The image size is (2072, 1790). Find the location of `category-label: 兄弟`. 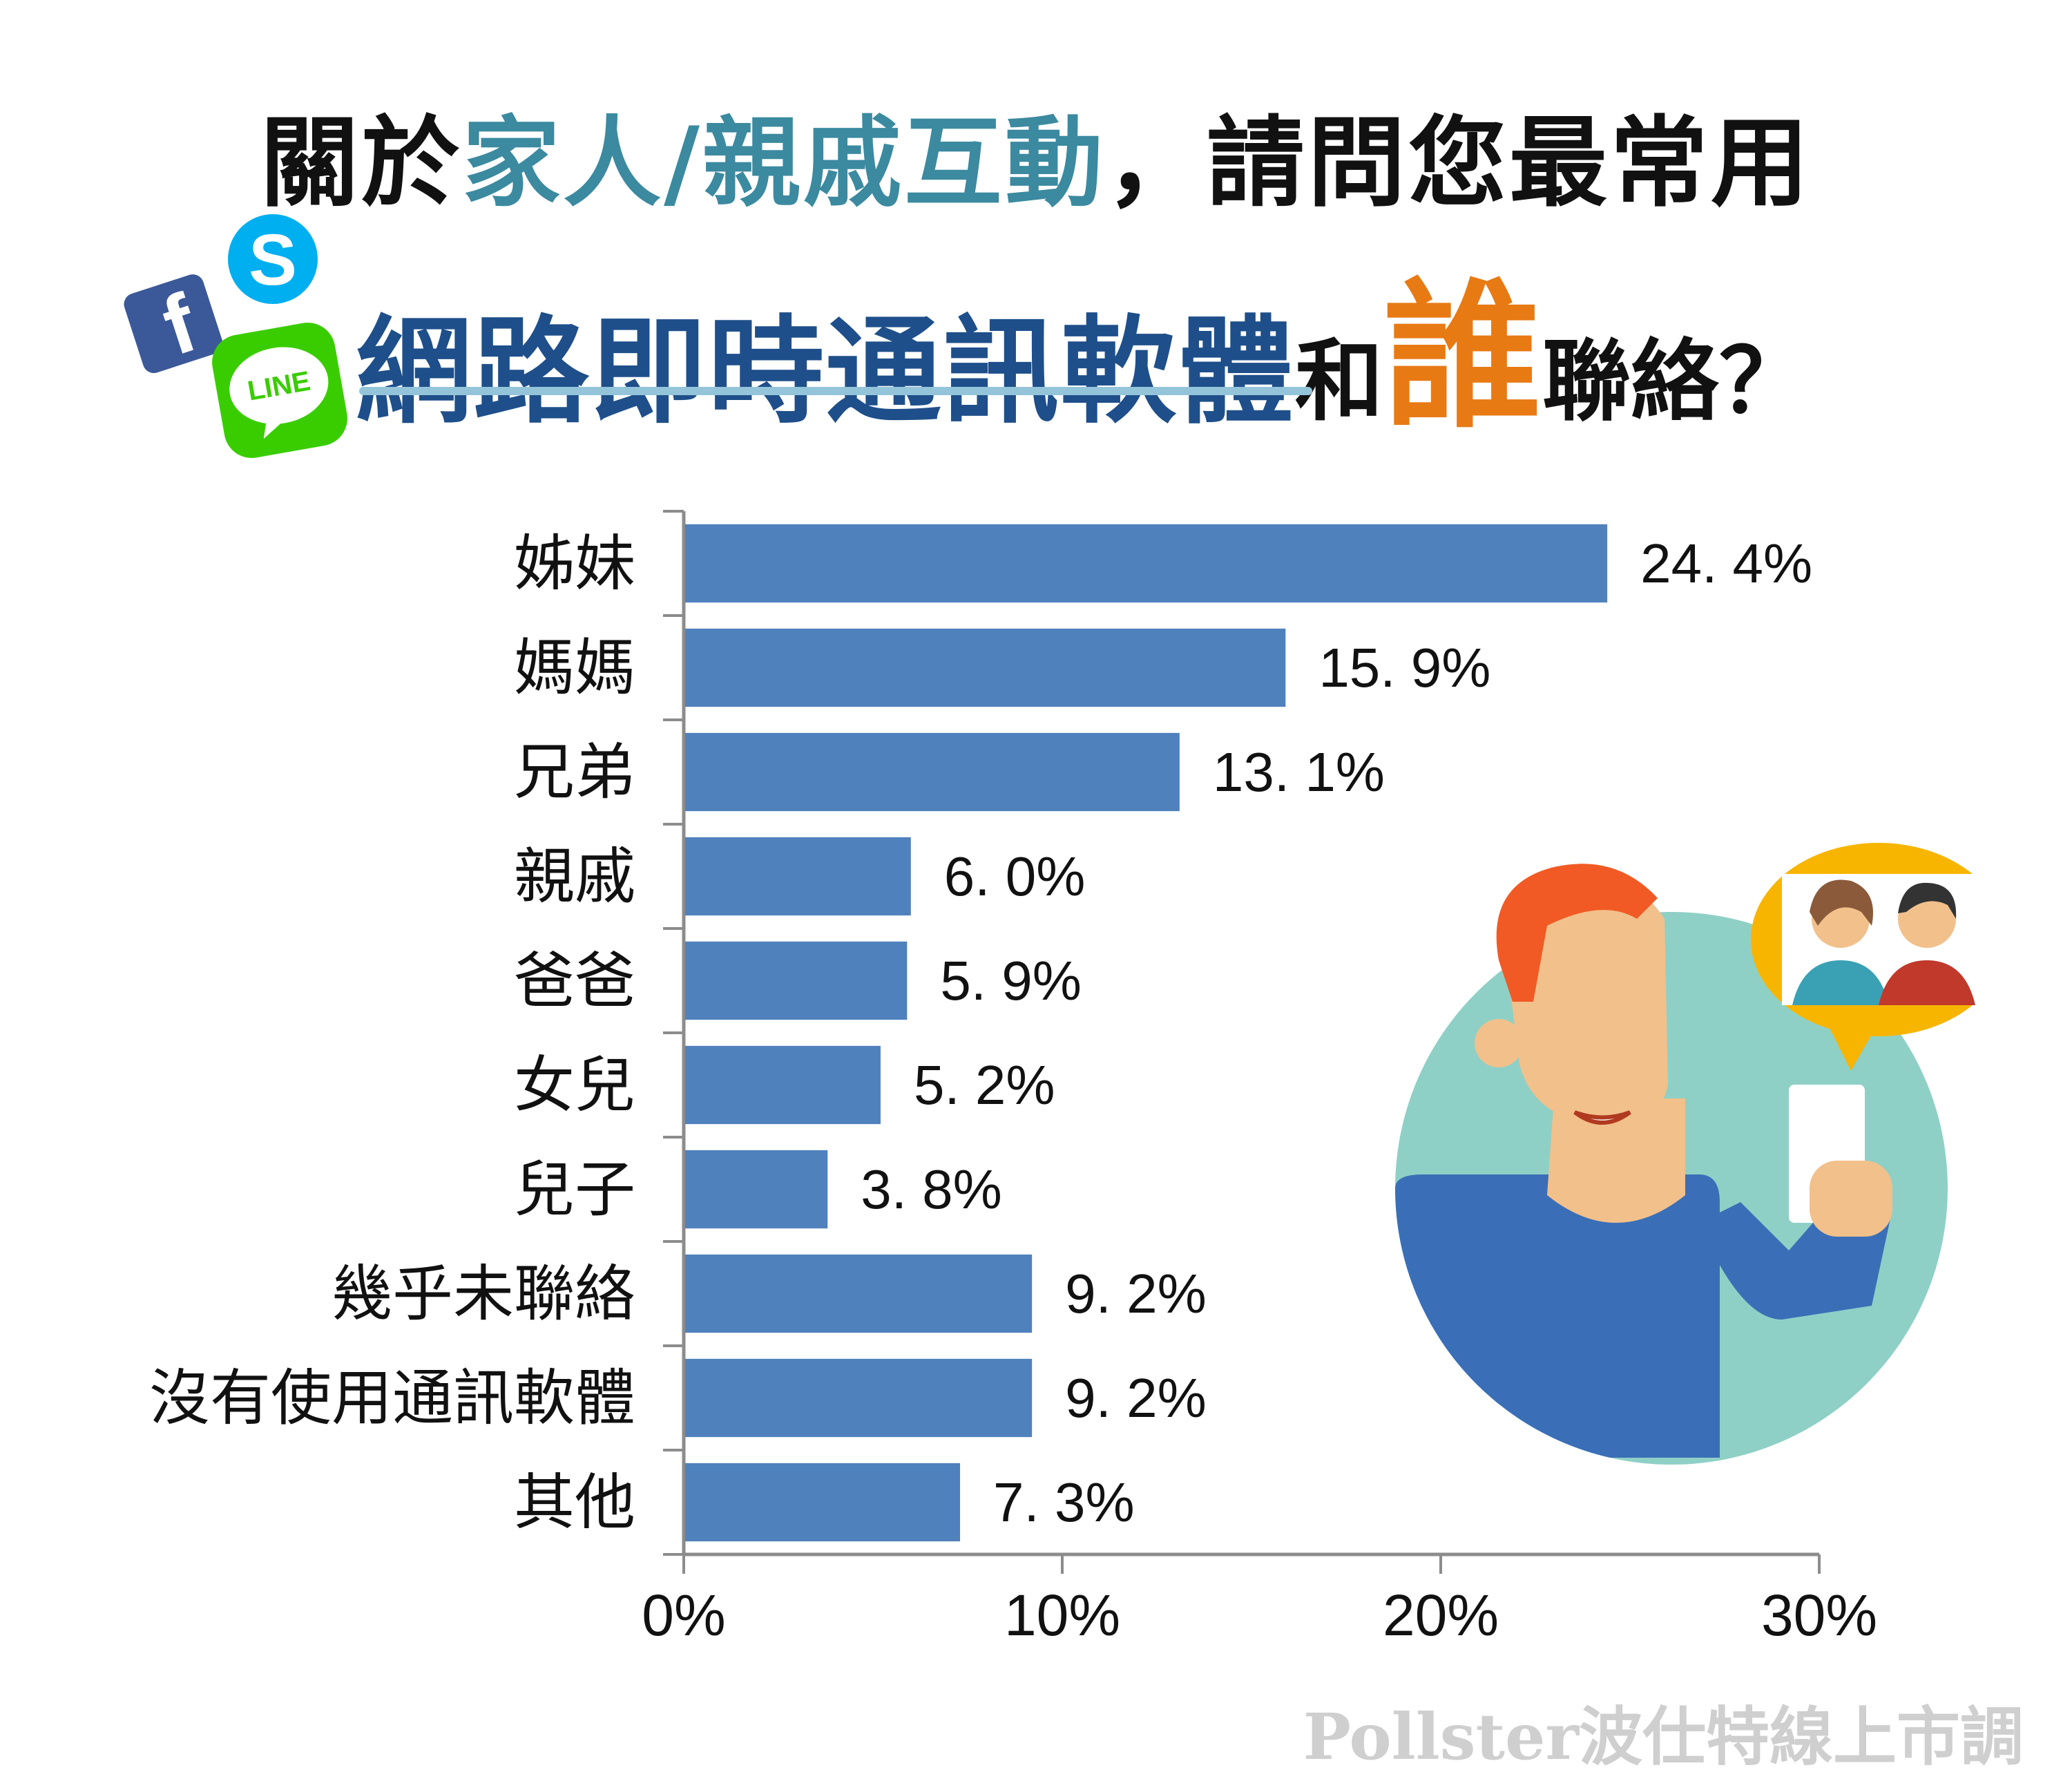

category-label: 兄弟 is located at coordinates (574, 772).